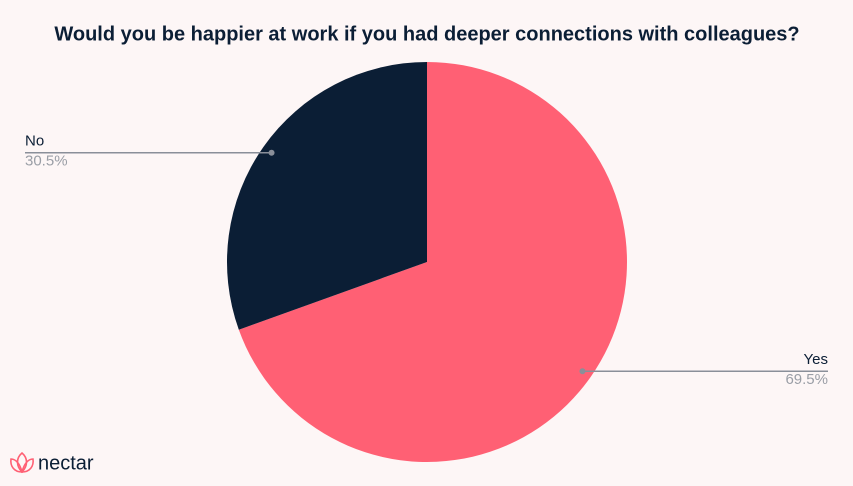 The width and height of the screenshot is (853, 486). I want to click on logo-icon, so click(22, 462).